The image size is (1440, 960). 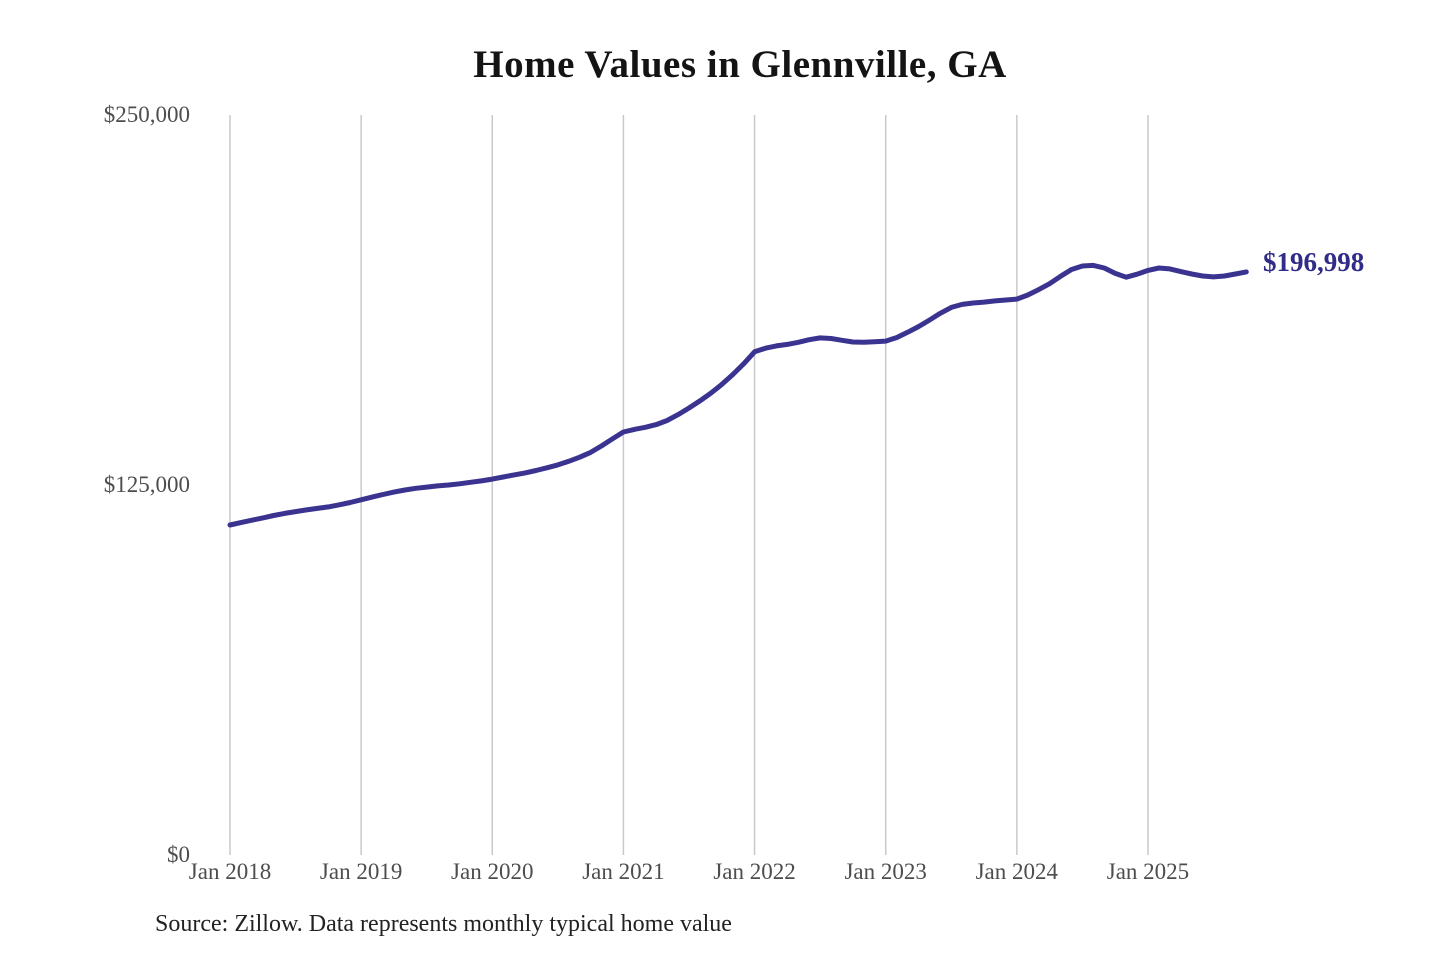 What do you see at coordinates (230, 871) in the screenshot?
I see `x-axis-tick-label: Jan 2018` at bounding box center [230, 871].